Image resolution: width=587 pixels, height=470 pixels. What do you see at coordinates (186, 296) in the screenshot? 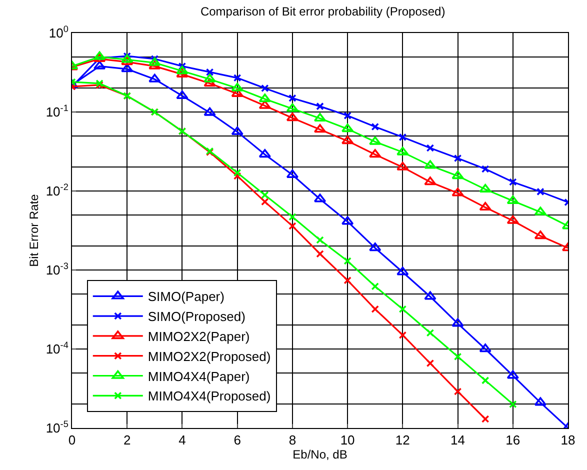
I see `legend-label: SIMO(Paper)` at bounding box center [186, 296].